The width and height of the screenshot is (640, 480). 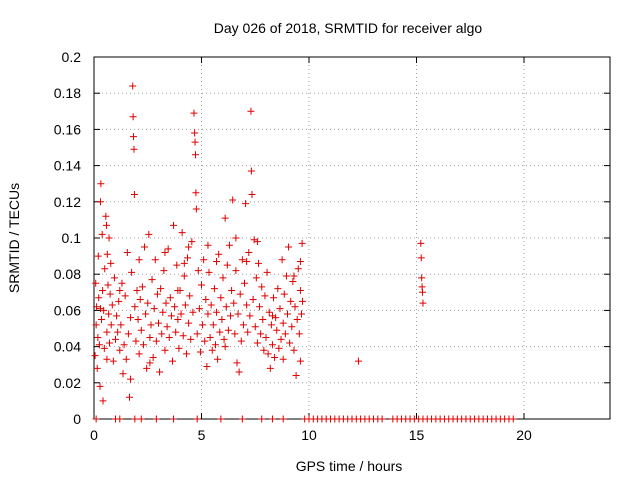 I want to click on y-tick-label: 0.16, so click(x=67, y=129).